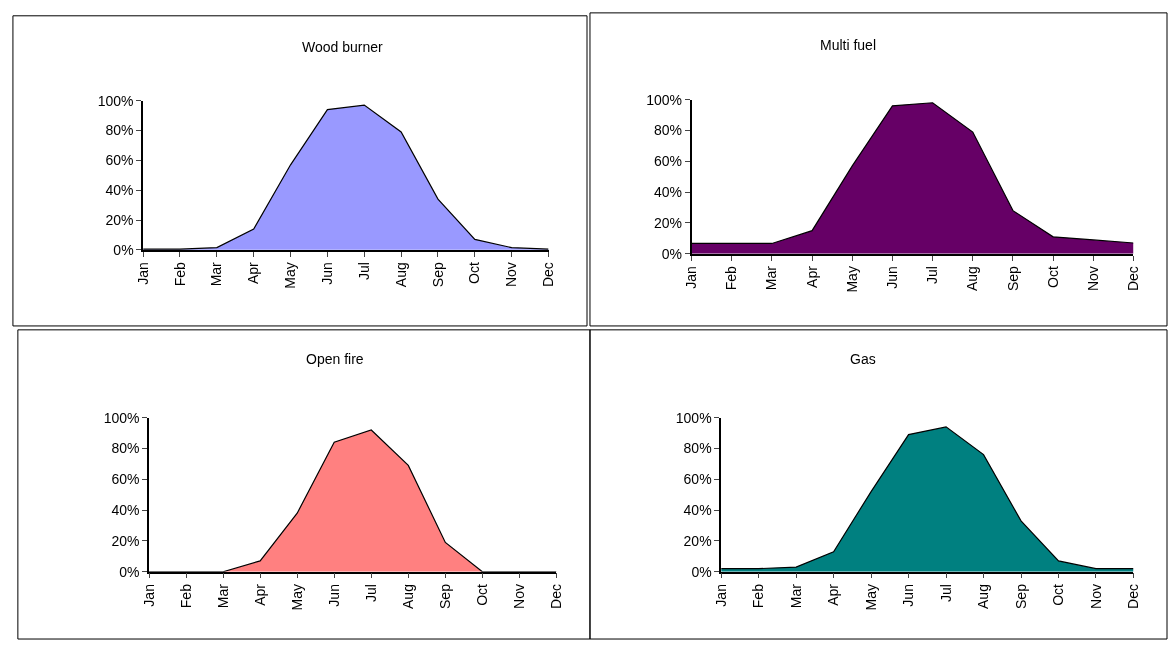  I want to click on chart-title: Wood burner, so click(343, 47).